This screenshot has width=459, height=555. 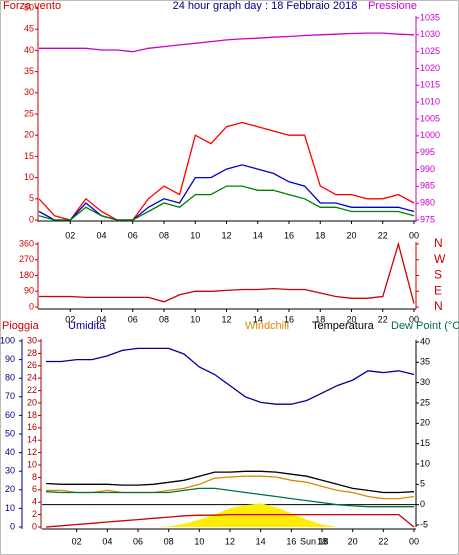 What do you see at coordinates (87, 326) in the screenshot?
I see `legend-label: Umidita` at bounding box center [87, 326].